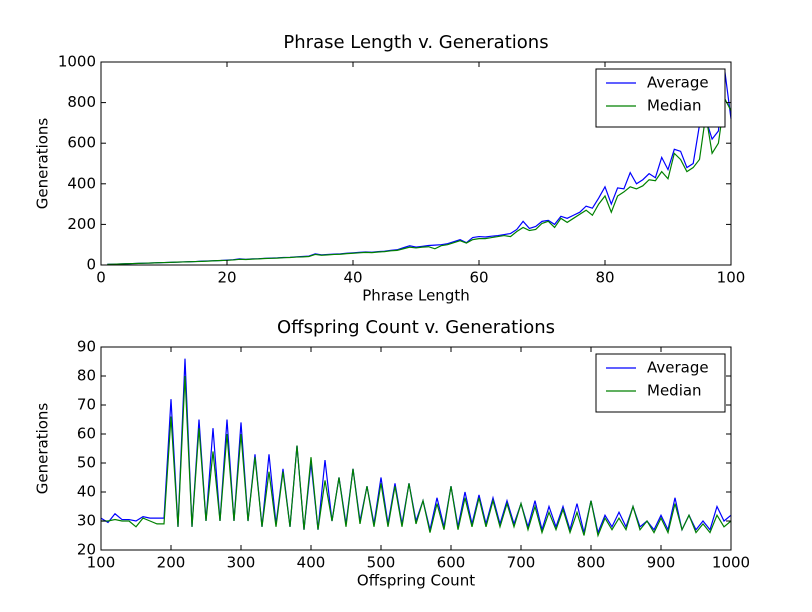  I want to click on x-tick-label: 200, so click(171, 563).